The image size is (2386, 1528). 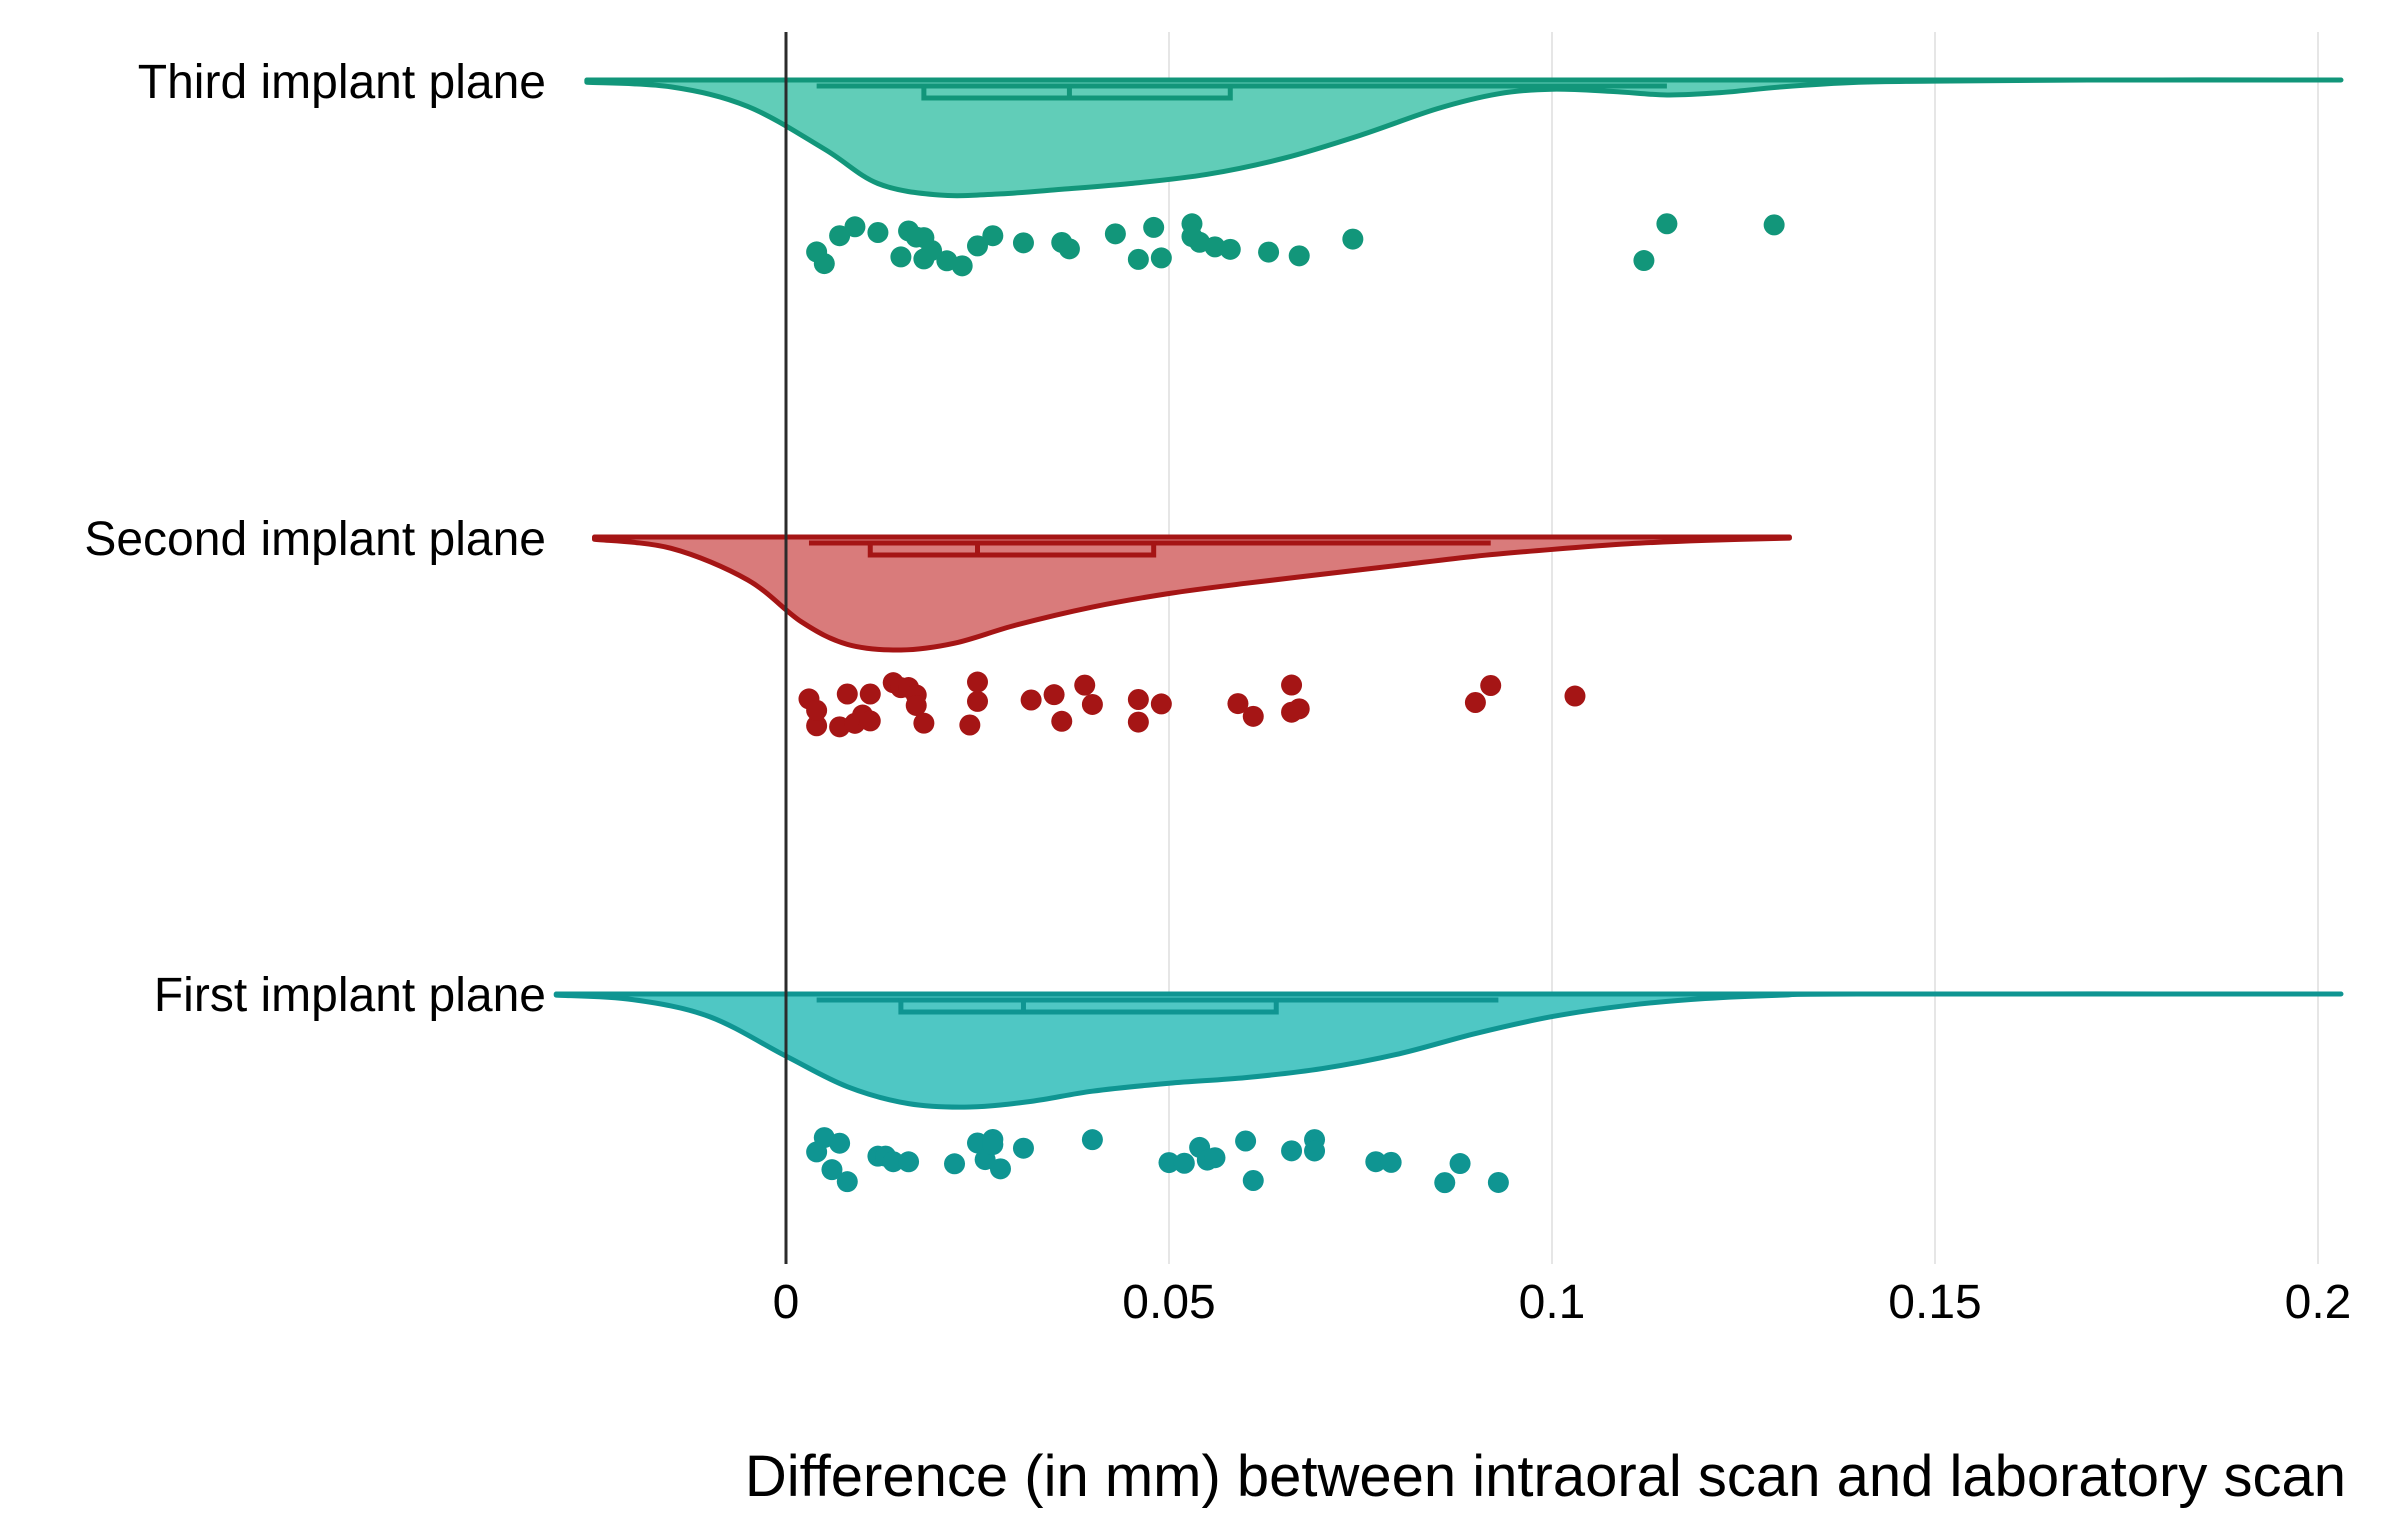 What do you see at coordinates (1934, 1302) in the screenshot?
I see `x-tick-label-3: 0.15` at bounding box center [1934, 1302].